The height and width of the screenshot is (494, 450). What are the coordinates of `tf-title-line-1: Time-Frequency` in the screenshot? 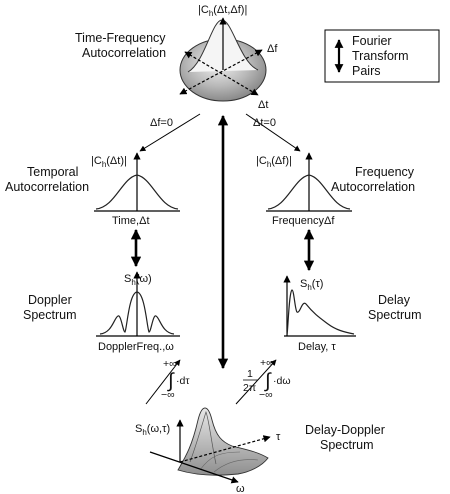 It's located at (120, 38).